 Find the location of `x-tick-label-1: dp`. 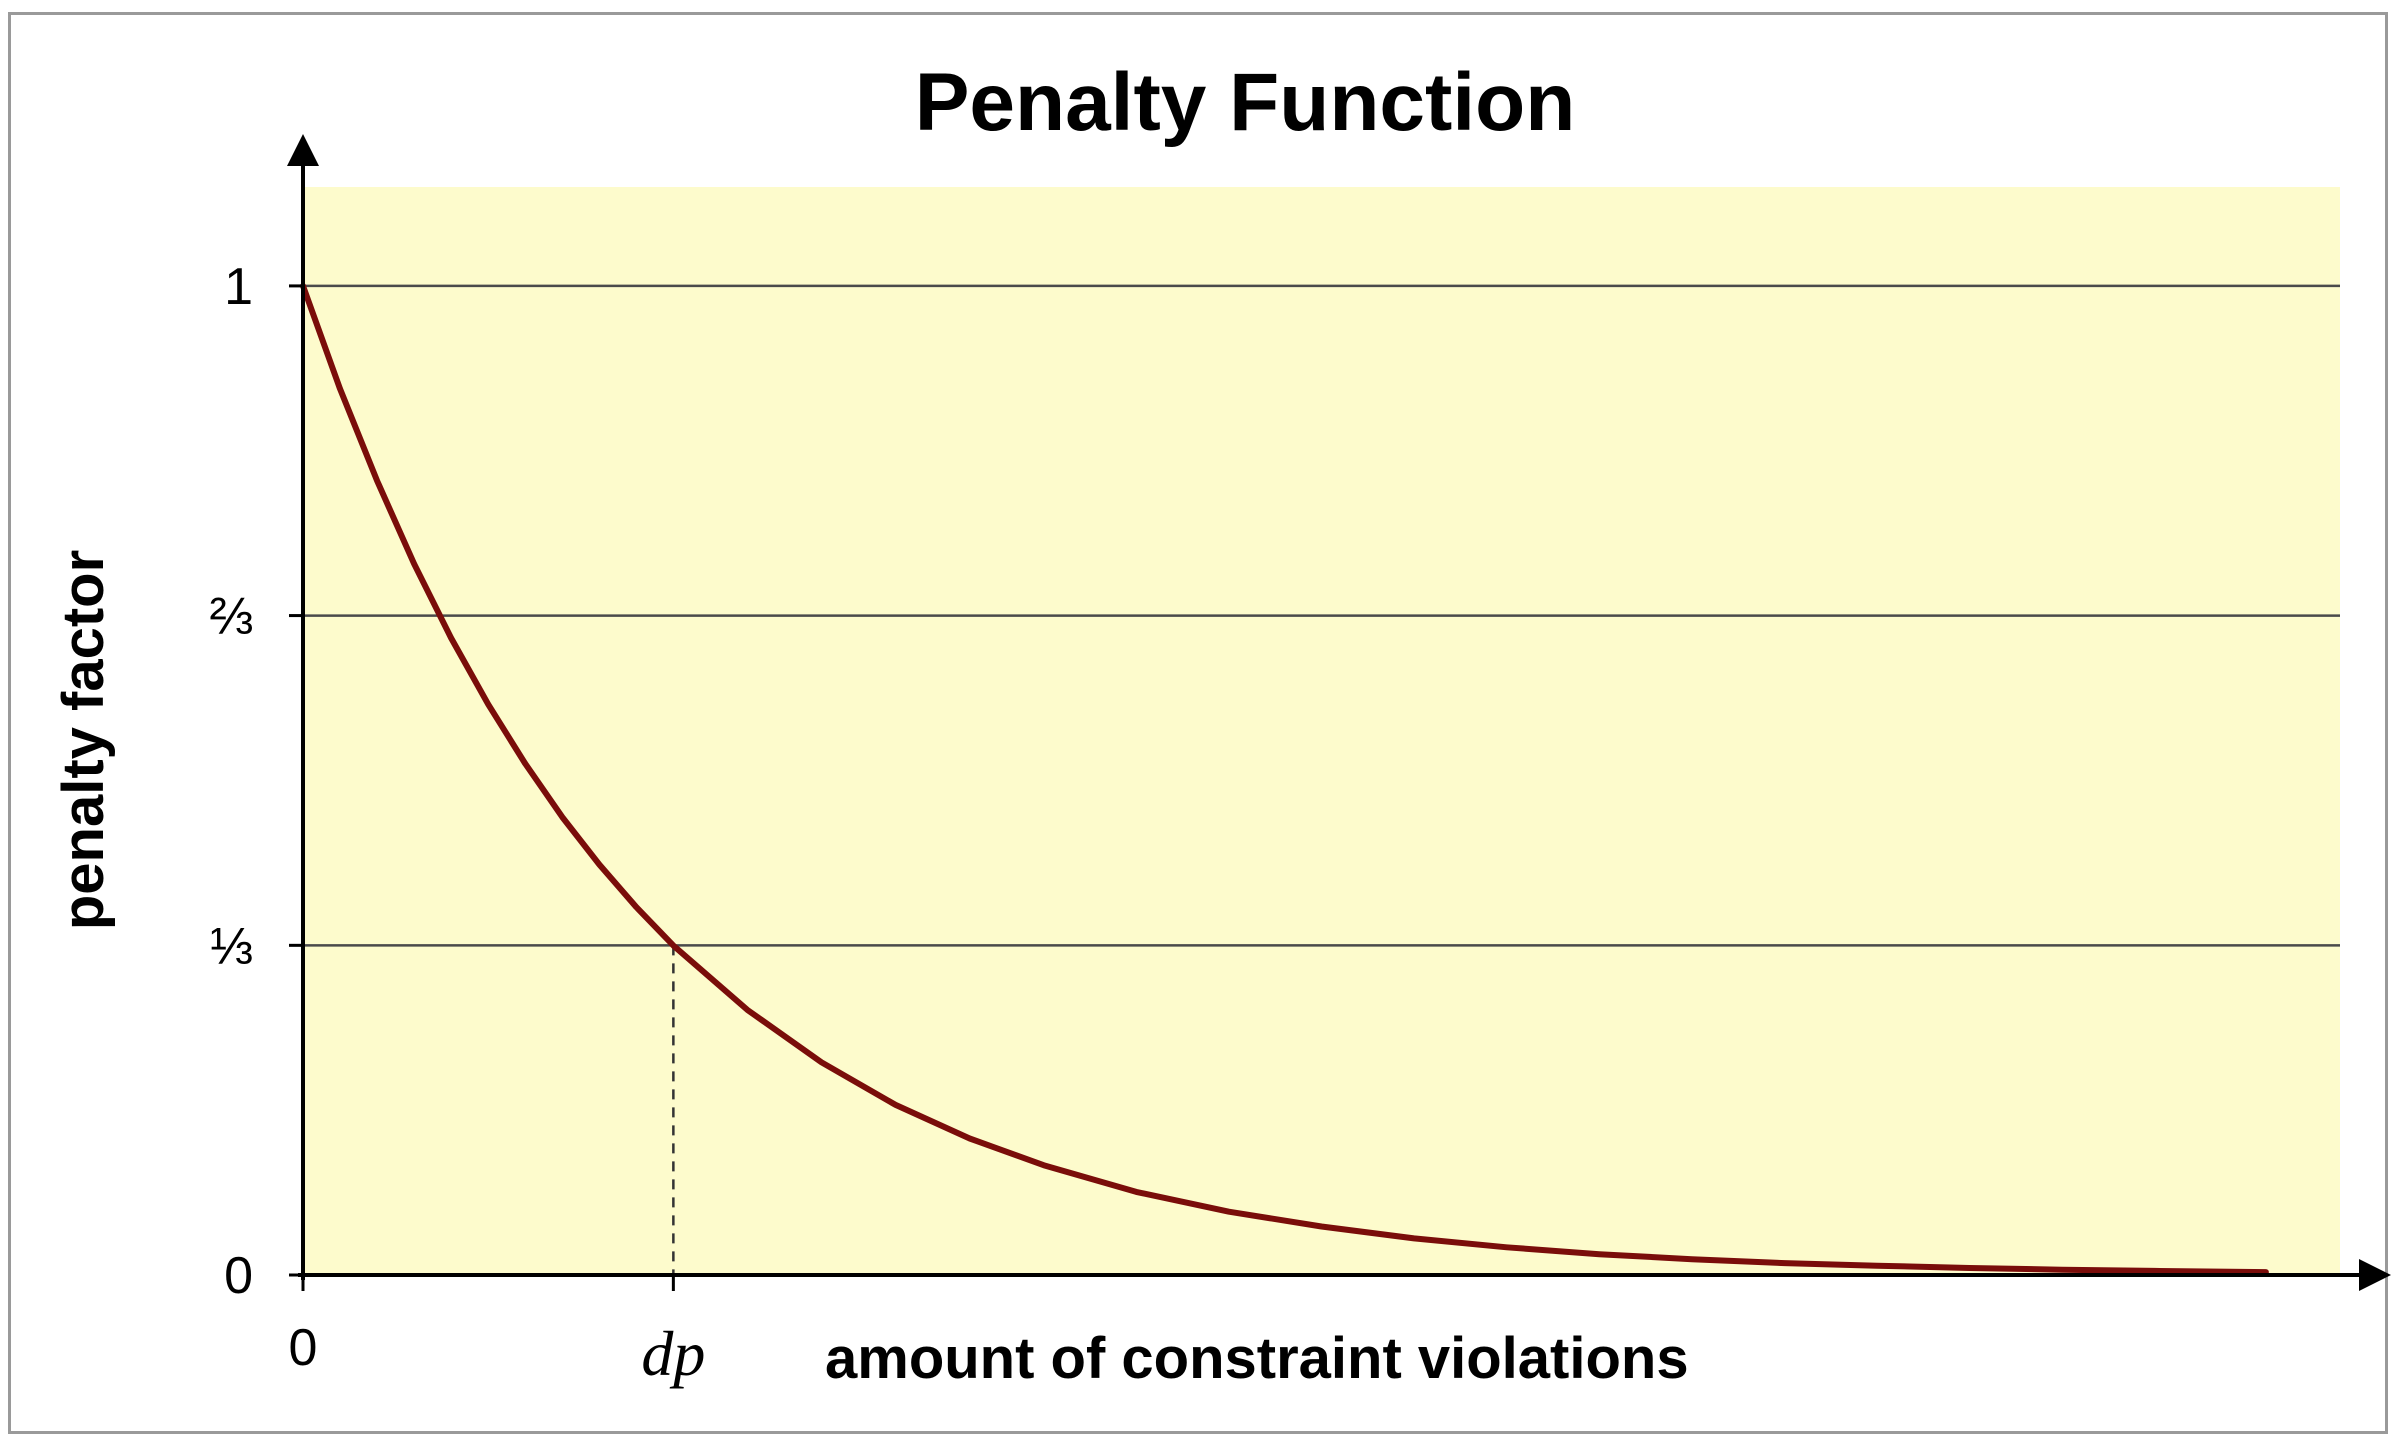

x-tick-label-1: dp is located at coordinates (673, 1353).